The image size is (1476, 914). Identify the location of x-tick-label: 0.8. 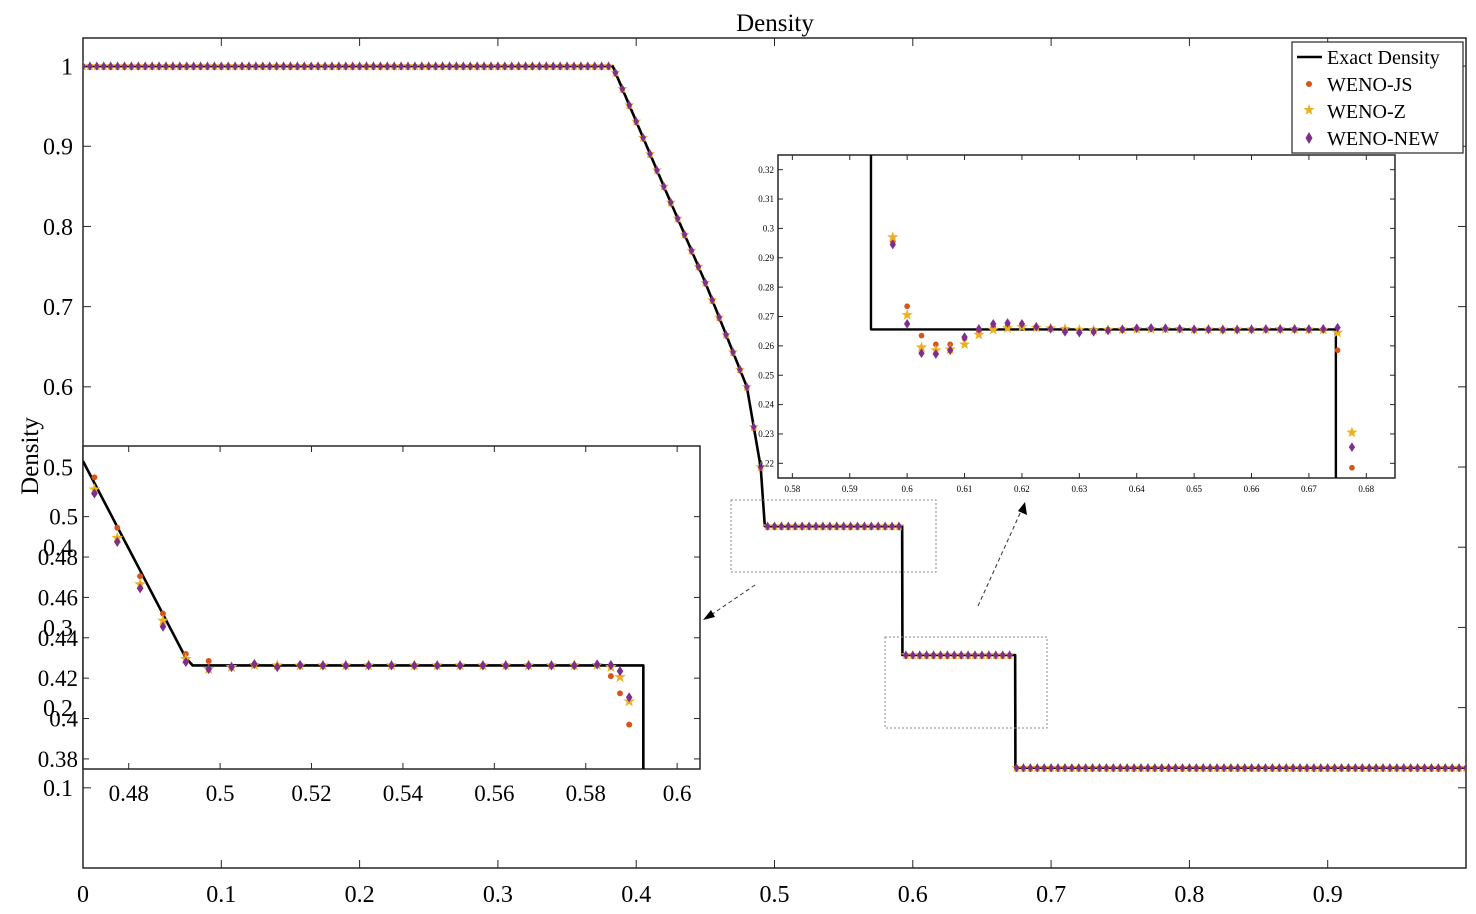
(1189, 895).